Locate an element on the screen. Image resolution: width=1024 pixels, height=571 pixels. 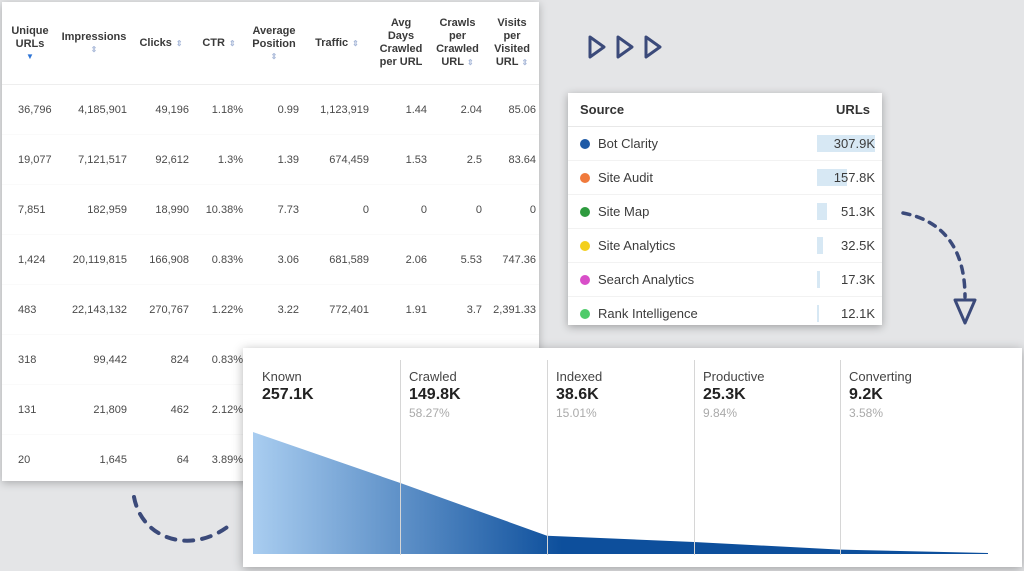
column-header-avg-days-crawled-per-url: Avg Days Crawled per URL is located at coordinates (401, 43).